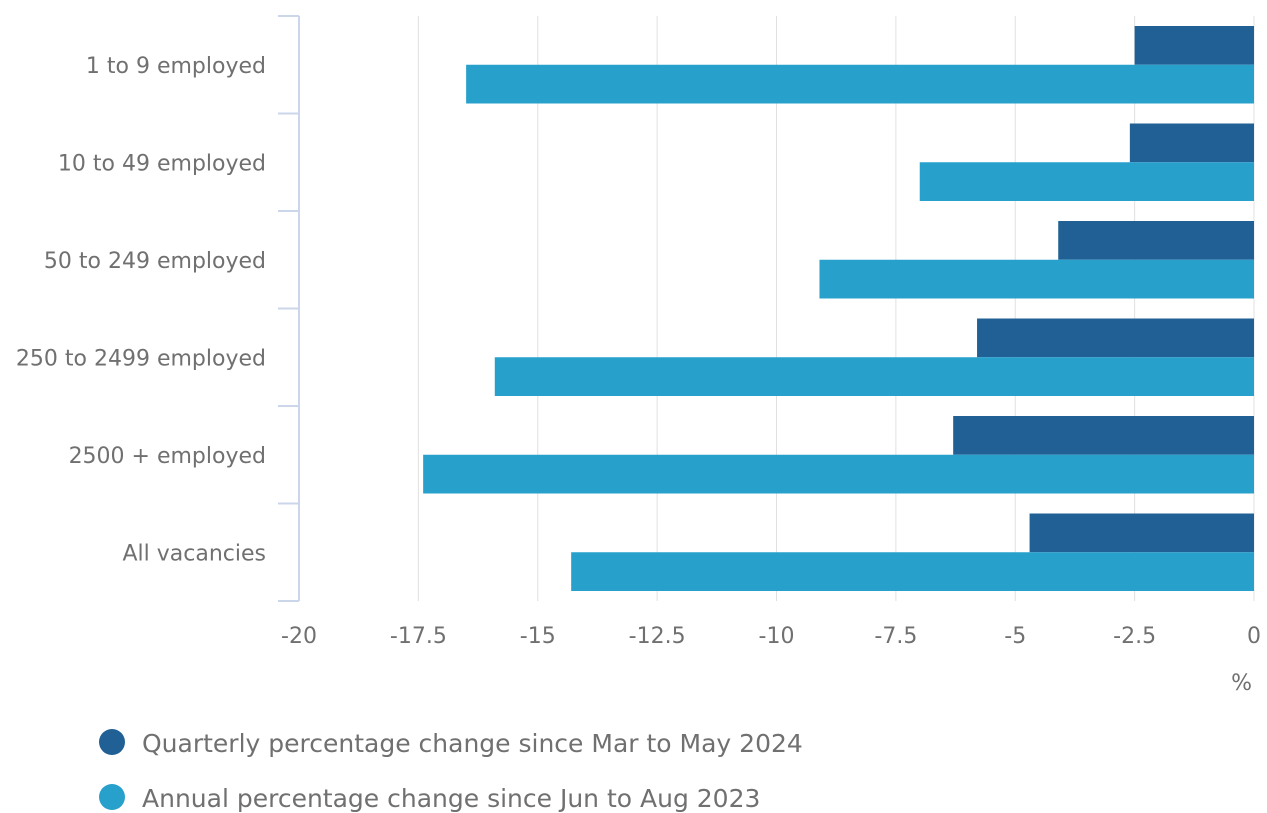 The image size is (1267, 813). What do you see at coordinates (1134, 636) in the screenshot?
I see `x-tick-label: -2.5` at bounding box center [1134, 636].